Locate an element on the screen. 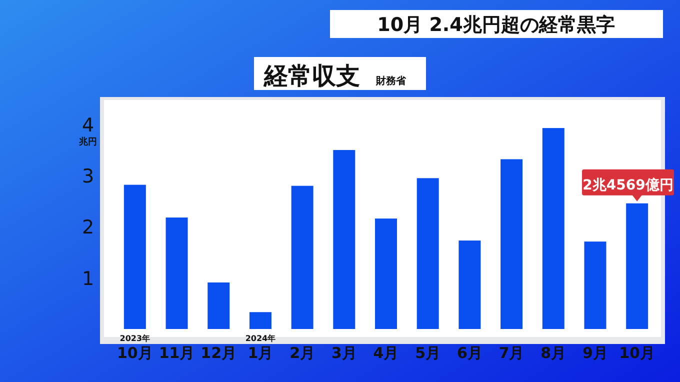 This screenshot has width=680, height=382. x-tick-label: 5月 is located at coordinates (428, 353).